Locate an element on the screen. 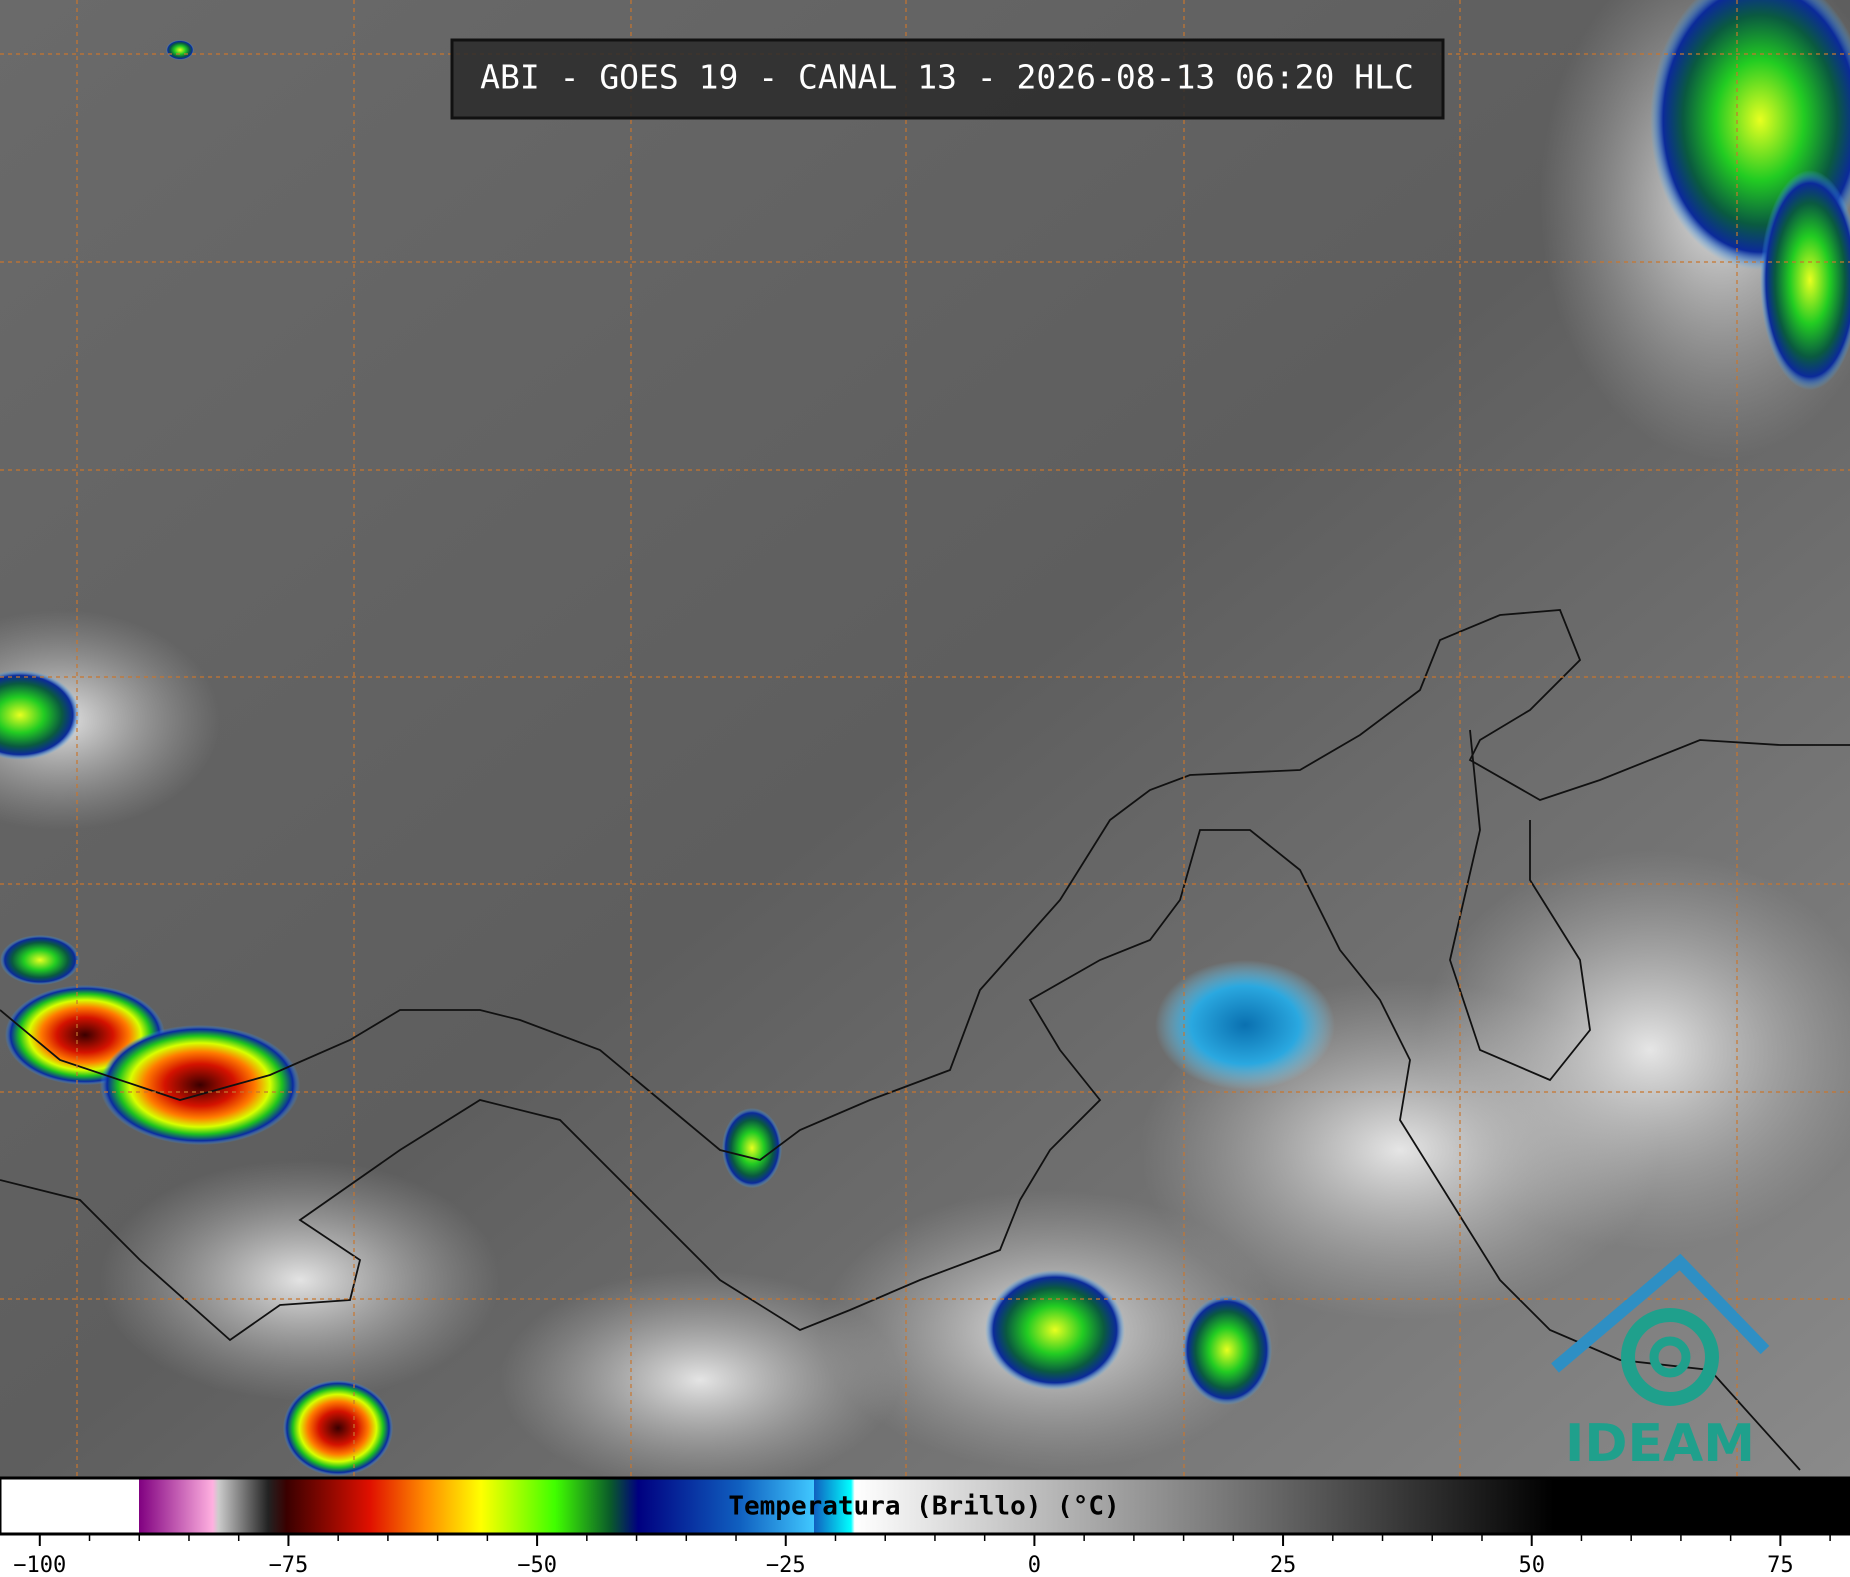 This screenshot has width=1850, height=1577. colorbar-ticks: −100 −75 −50 −25 0 25 50 75 is located at coordinates (922, 1555).